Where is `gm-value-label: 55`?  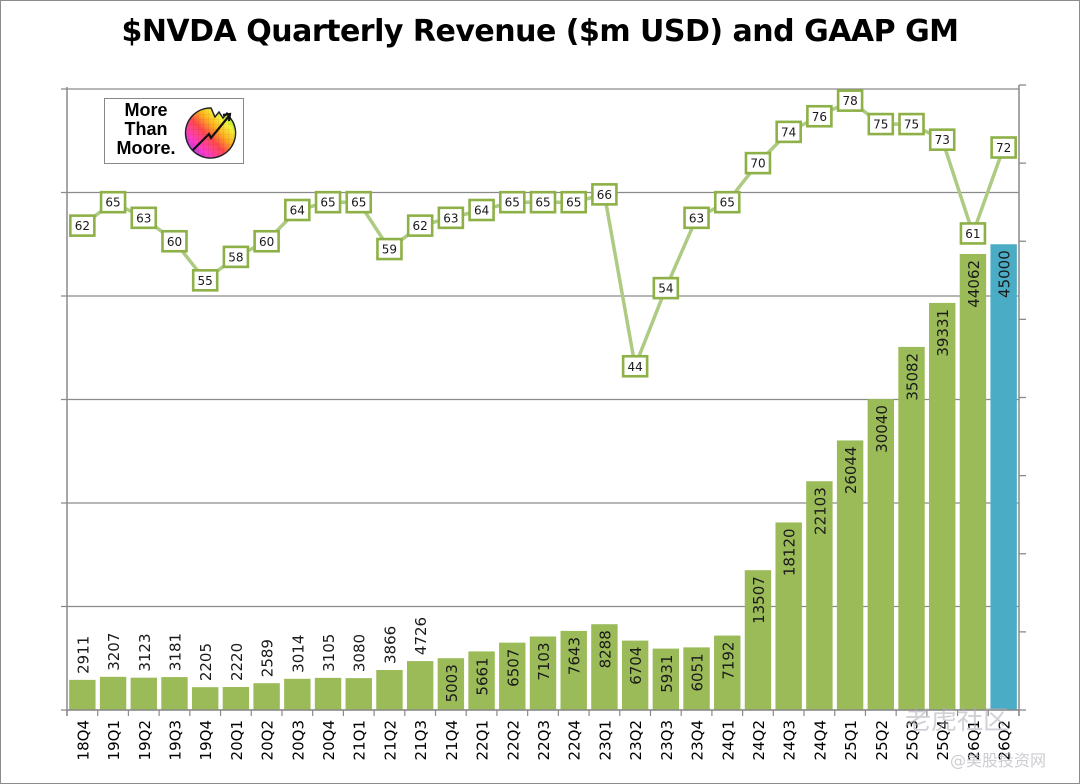
gm-value-label: 55 is located at coordinates (205, 281).